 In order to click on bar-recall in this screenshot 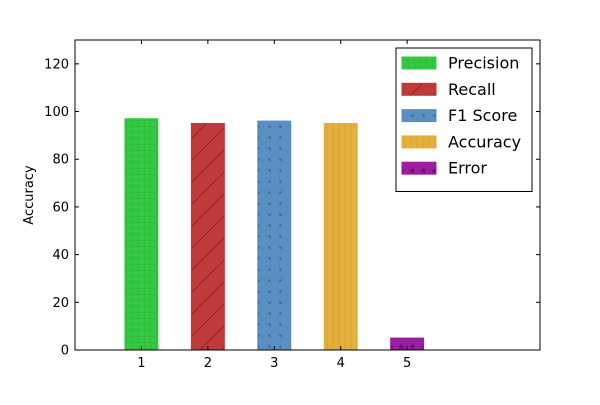, I will do `click(207, 236)`.